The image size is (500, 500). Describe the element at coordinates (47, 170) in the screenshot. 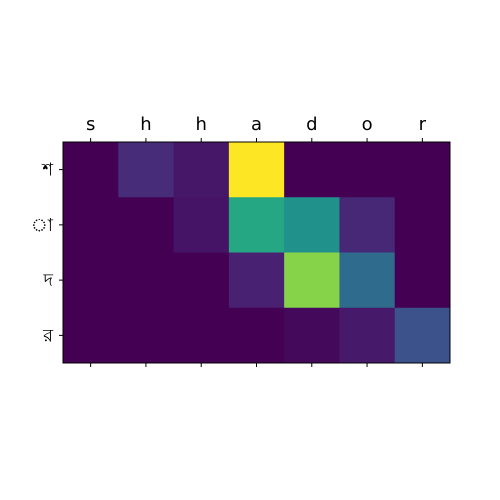

I see `y-tick-label: শ` at that location.